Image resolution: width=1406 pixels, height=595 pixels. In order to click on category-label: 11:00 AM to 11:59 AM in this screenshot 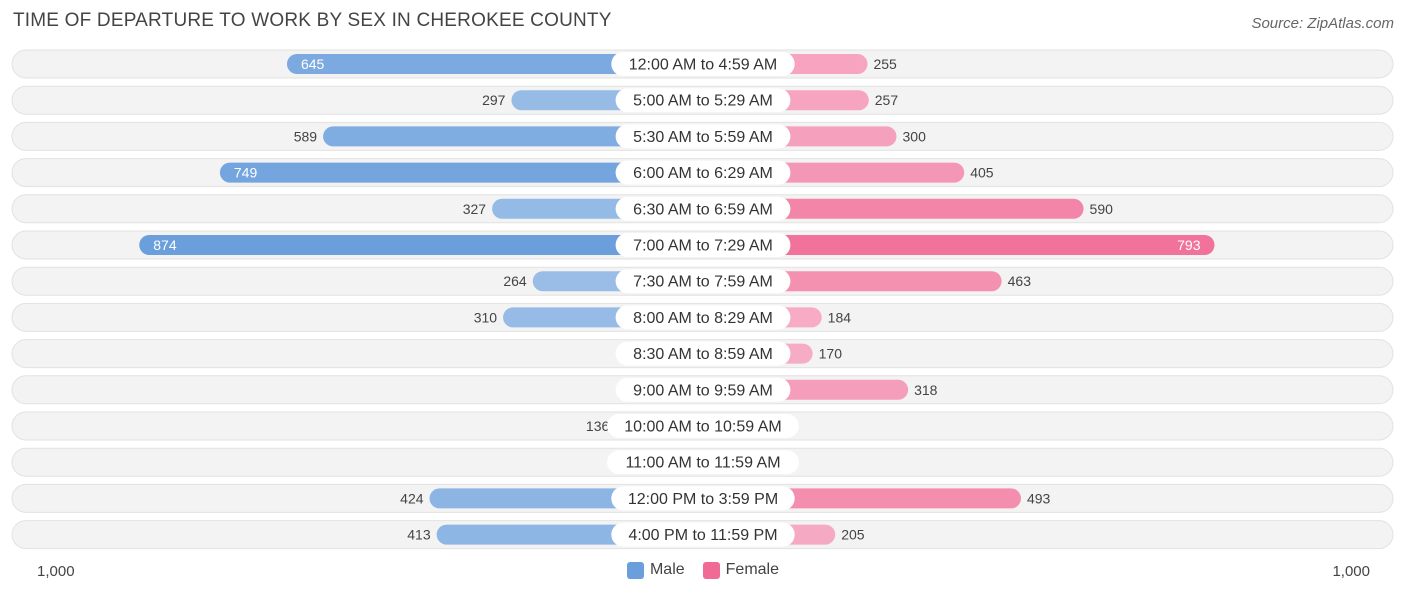, I will do `click(702, 463)`.